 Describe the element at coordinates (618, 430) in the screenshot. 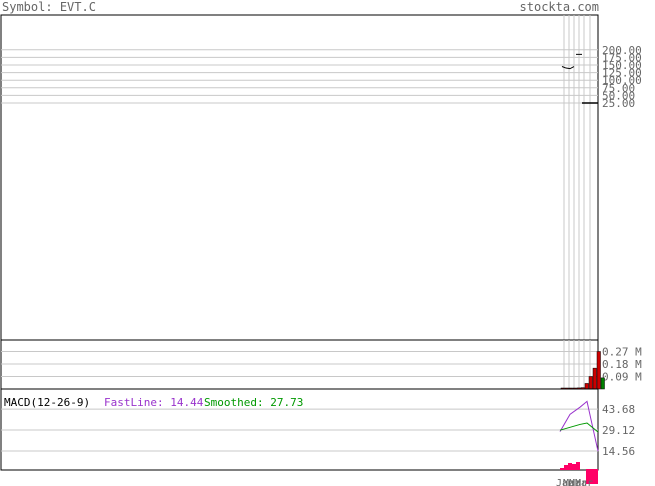

I see `macd-tick-label: 29.12` at that location.